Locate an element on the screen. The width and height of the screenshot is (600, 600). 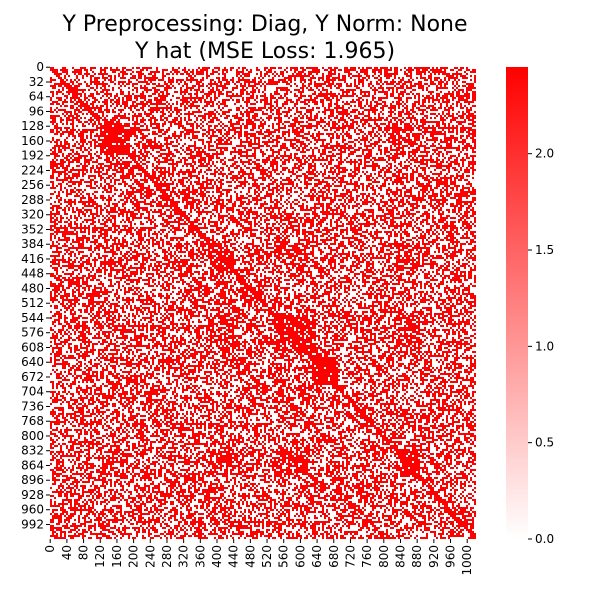
y-tick-label: 256 is located at coordinates (32, 185).